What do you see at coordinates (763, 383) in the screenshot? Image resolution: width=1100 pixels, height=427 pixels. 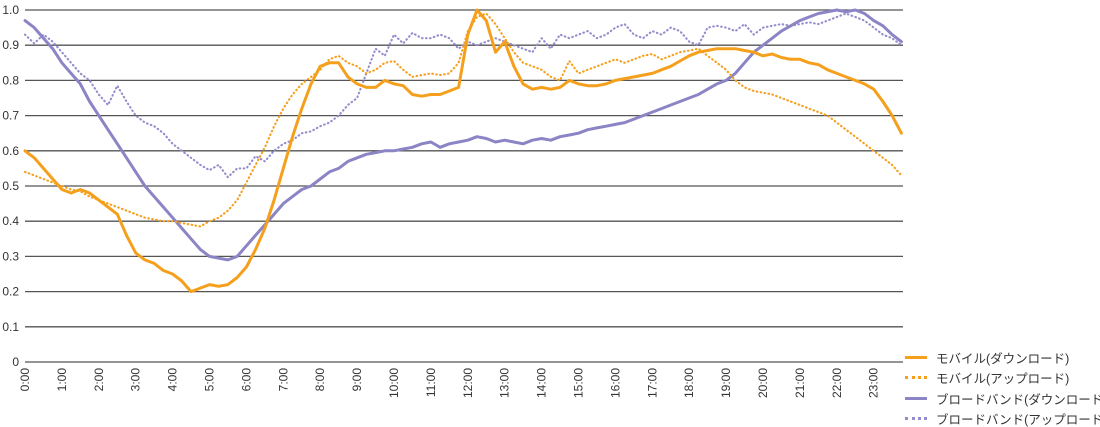 I see `x-tick-label: 20:00` at bounding box center [763, 383].